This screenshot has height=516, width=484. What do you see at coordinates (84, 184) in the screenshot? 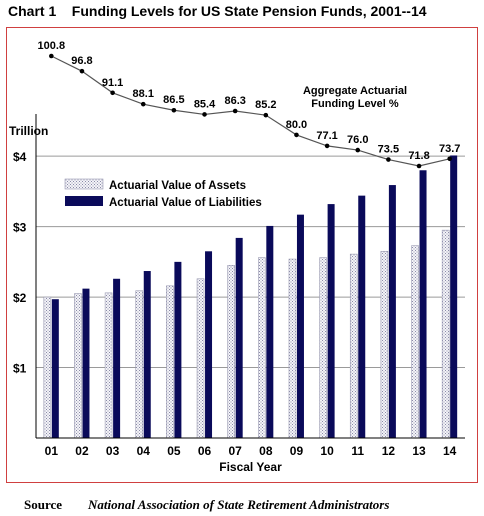
I see `legend-assets-swatch` at bounding box center [84, 184].